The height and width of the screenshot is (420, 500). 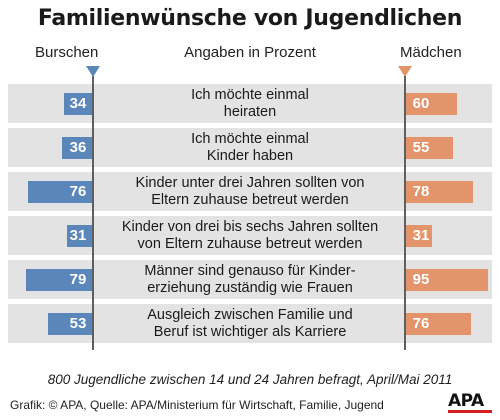 I want to click on axis-marker-right-icon, so click(x=405, y=71).